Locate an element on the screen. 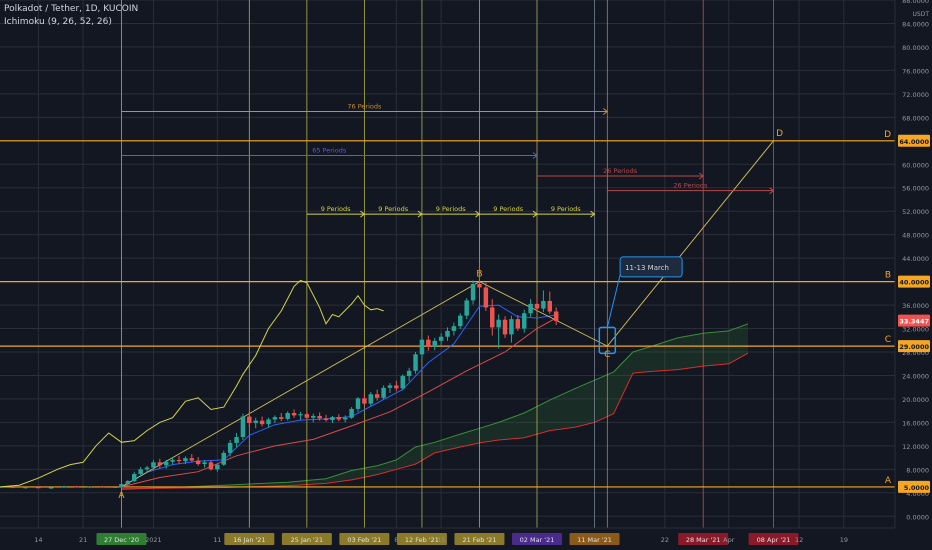 Image resolution: width=932 pixels, height=550 pixels. callout-leader is located at coordinates (613, 301).